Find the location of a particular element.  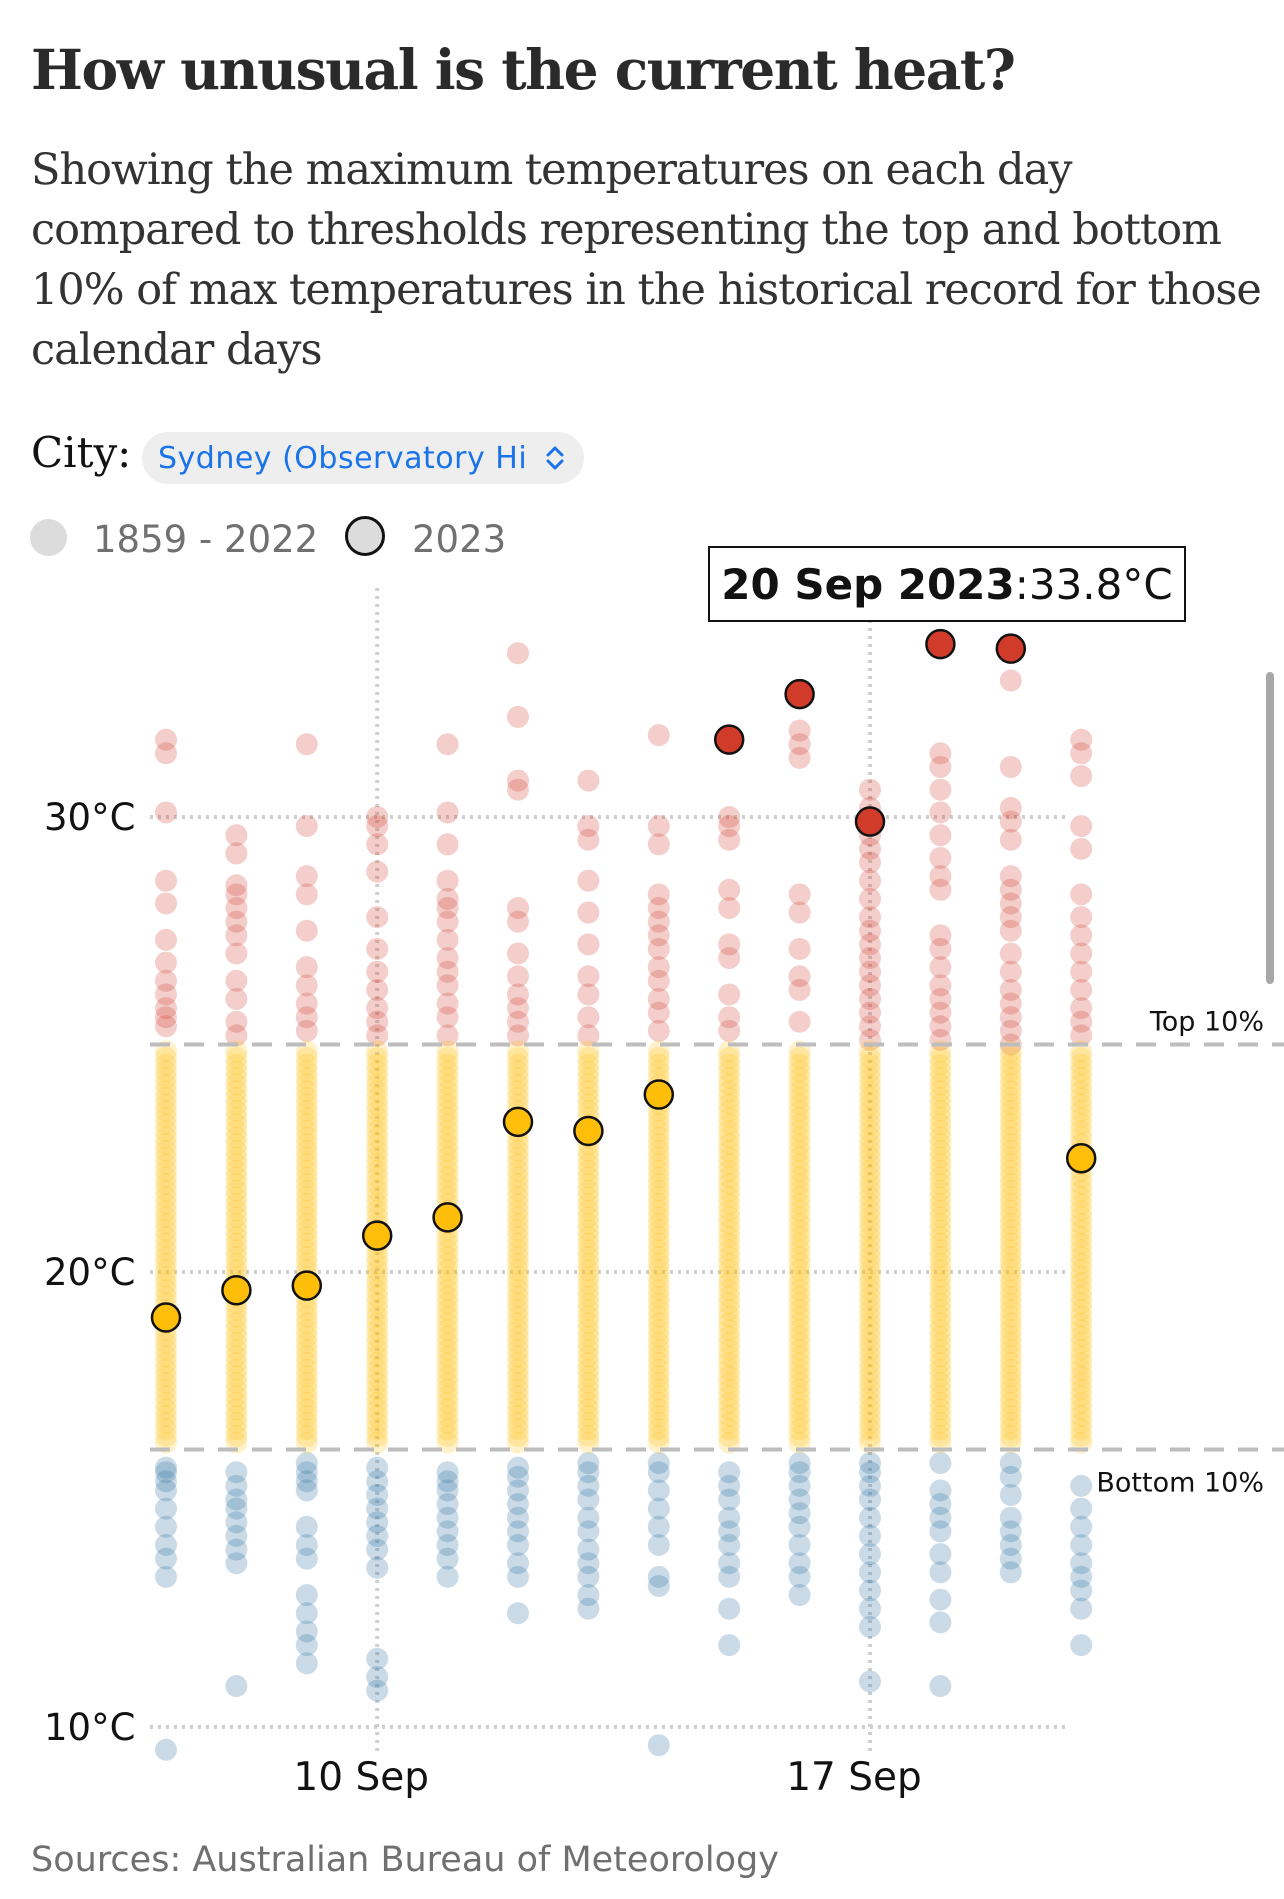

legend-historical-dot is located at coordinates (48, 537).